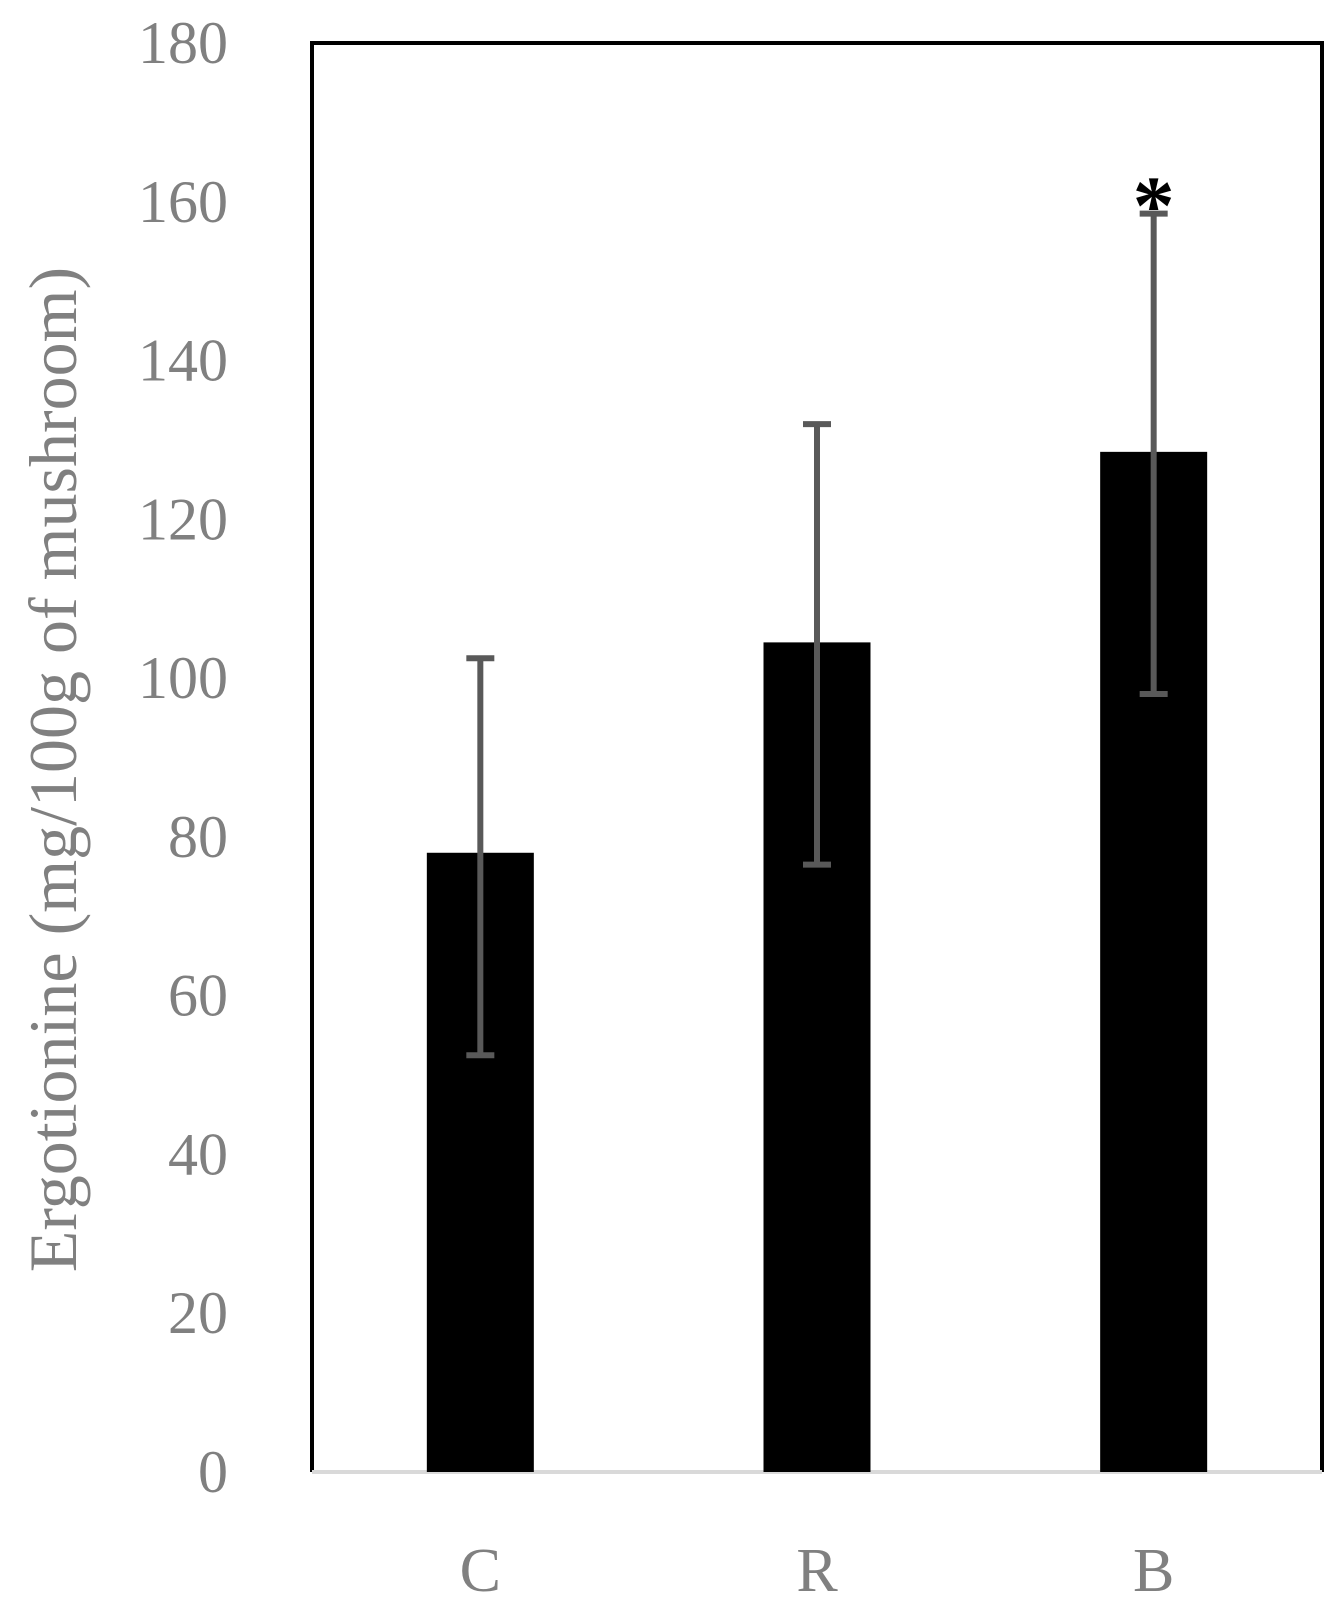 The width and height of the screenshot is (1341, 1603). What do you see at coordinates (198, 996) in the screenshot?
I see `y-tick-label: 60` at bounding box center [198, 996].